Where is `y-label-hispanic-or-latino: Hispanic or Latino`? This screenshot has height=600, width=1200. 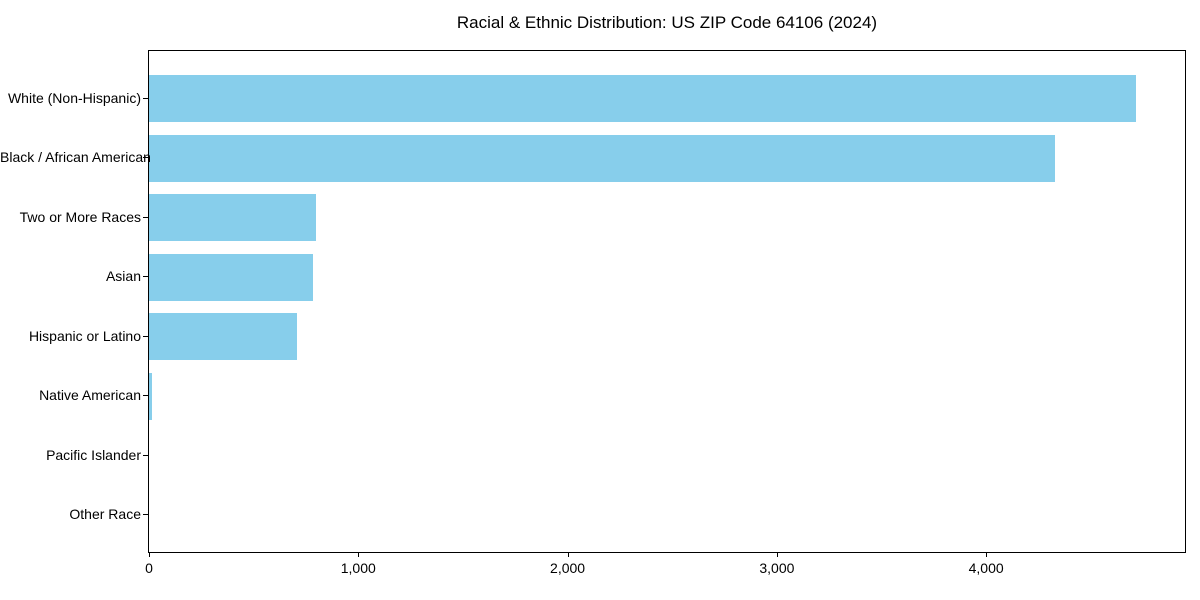
y-label-hispanic-or-latino: Hispanic or Latino is located at coordinates (84, 335).